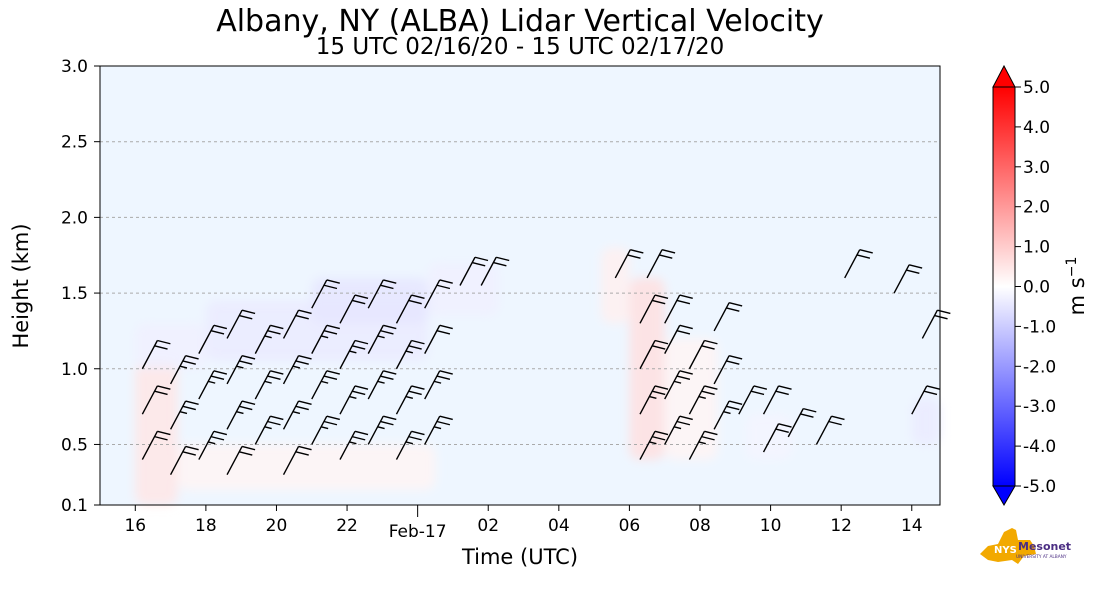 Image resolution: width=1101 pixels, height=600 pixels. I want to click on colorbar-tick-label: 3.0, so click(1036, 168).